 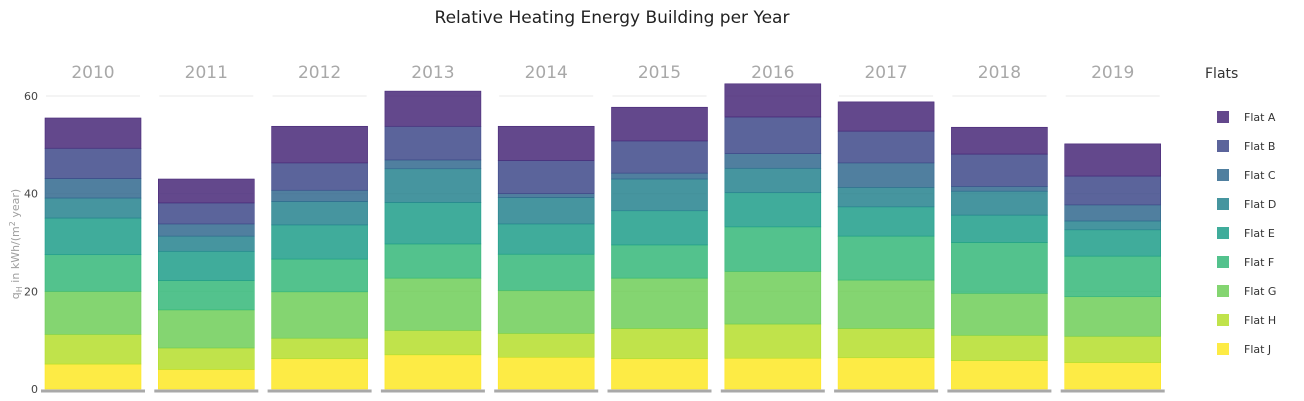 I want to click on legend-item-flat-j: Flat J, so click(x=1244, y=349).